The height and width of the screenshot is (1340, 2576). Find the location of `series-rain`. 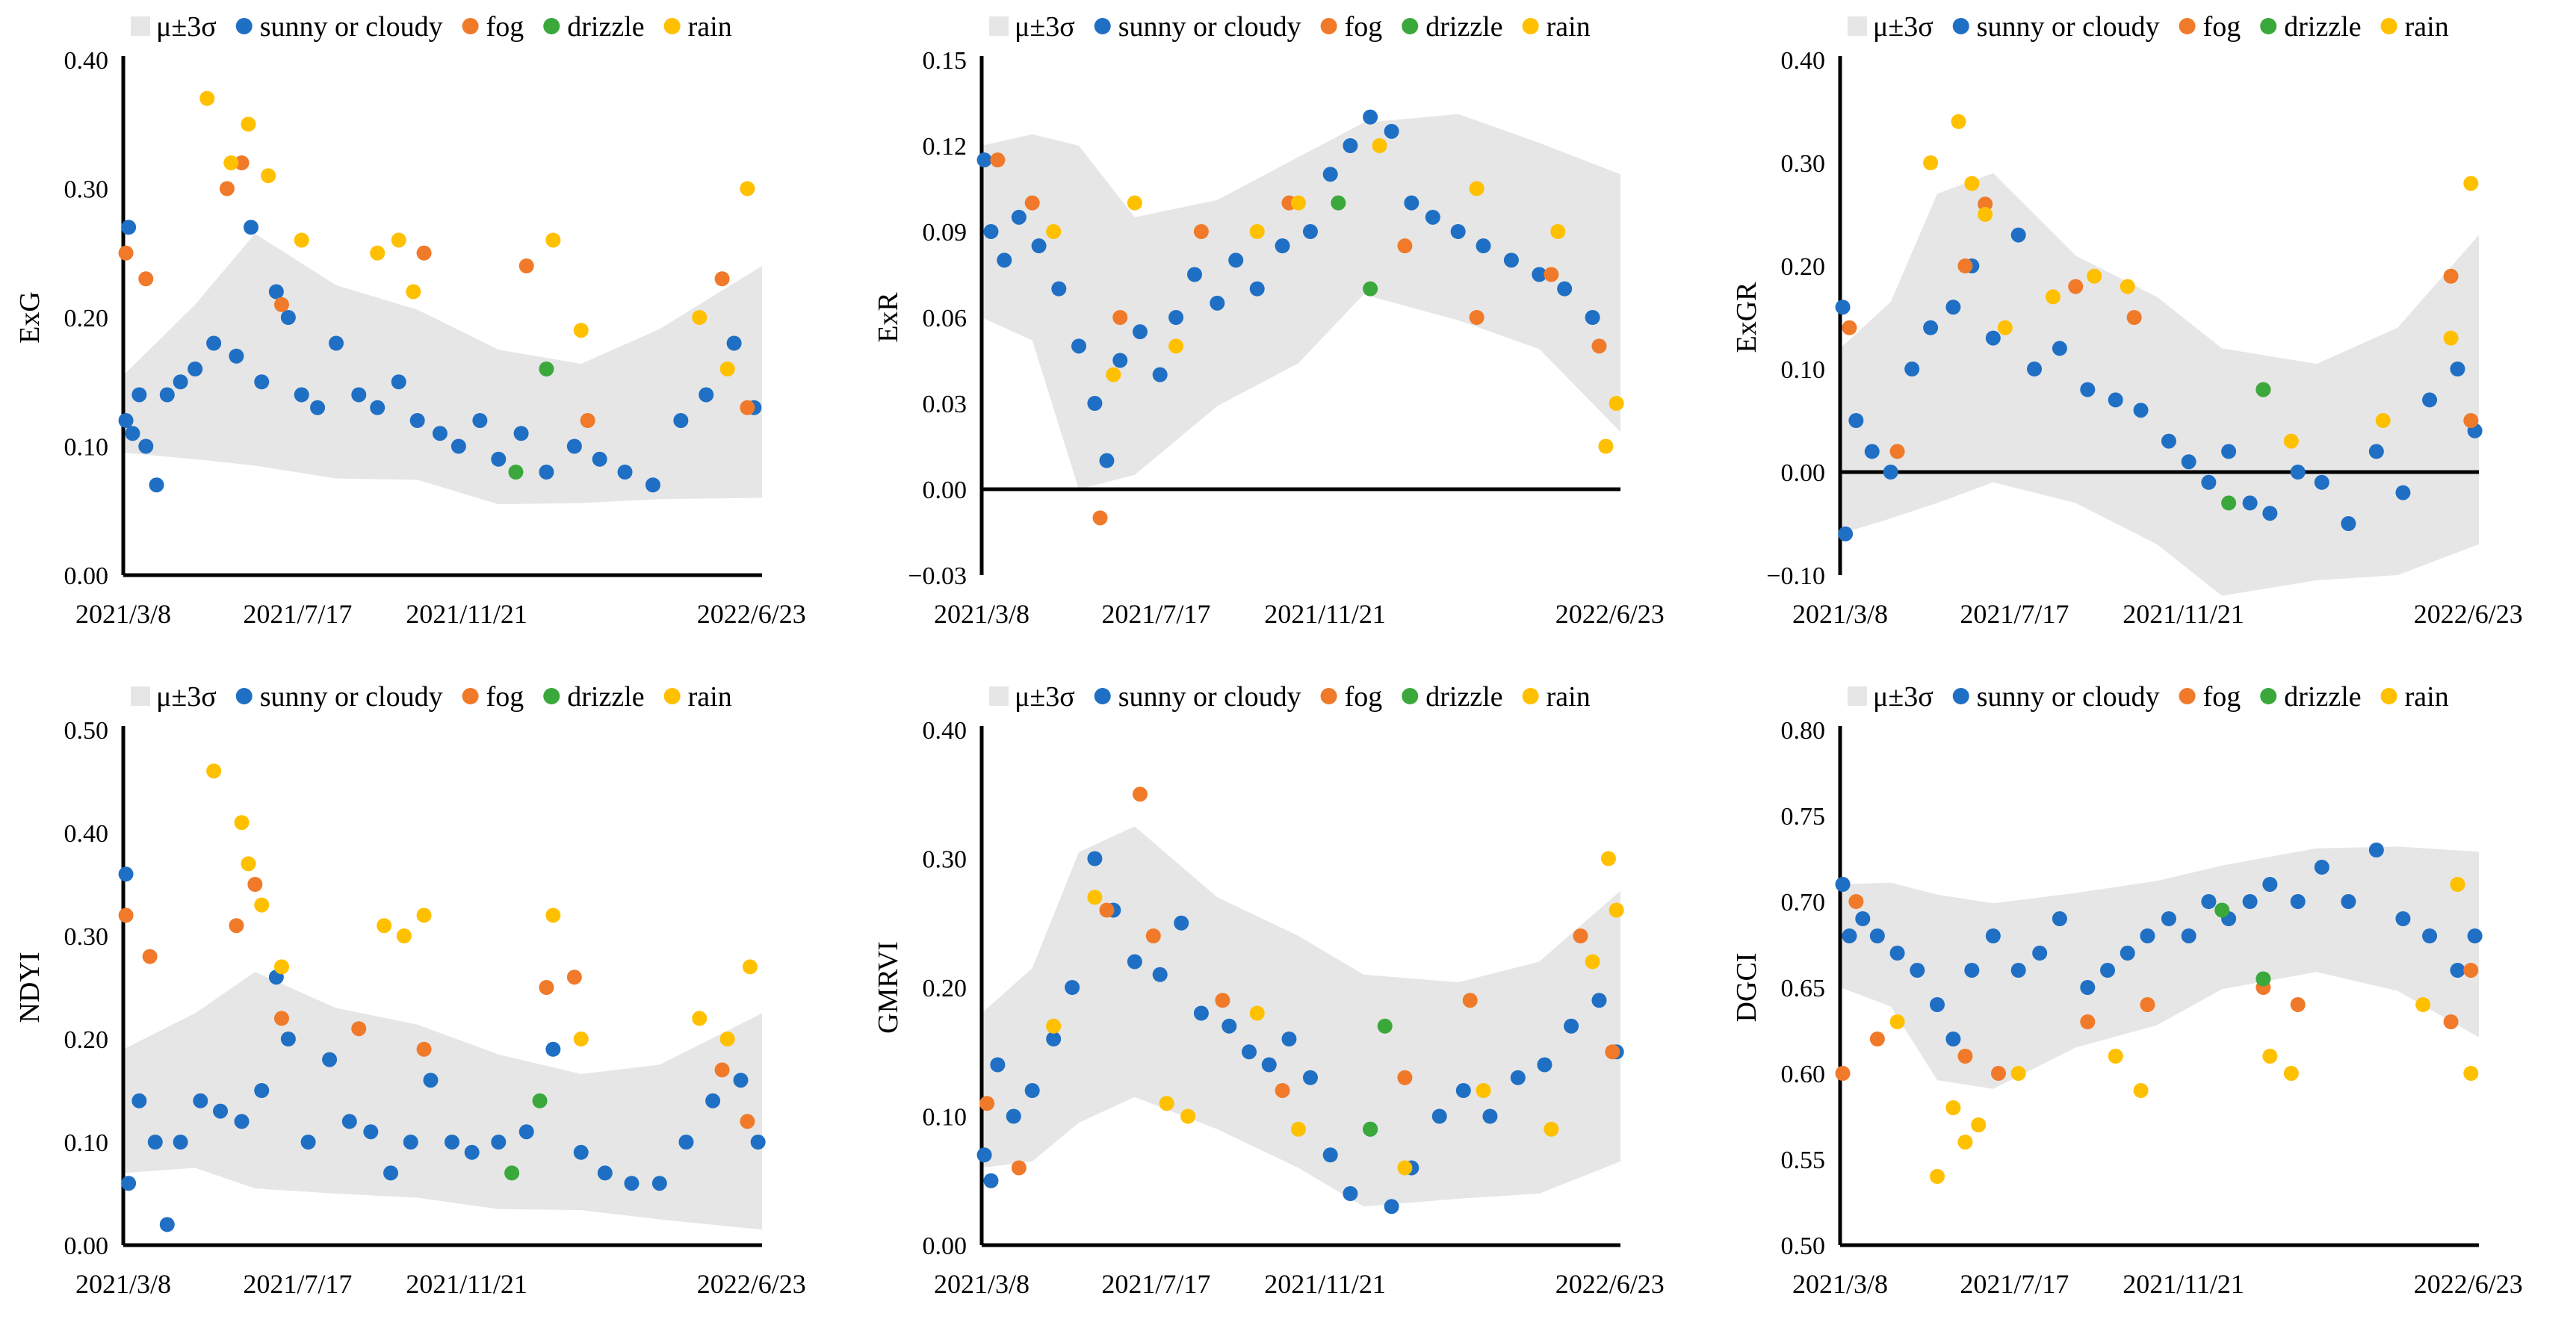

series-rain is located at coordinates (1335, 296).